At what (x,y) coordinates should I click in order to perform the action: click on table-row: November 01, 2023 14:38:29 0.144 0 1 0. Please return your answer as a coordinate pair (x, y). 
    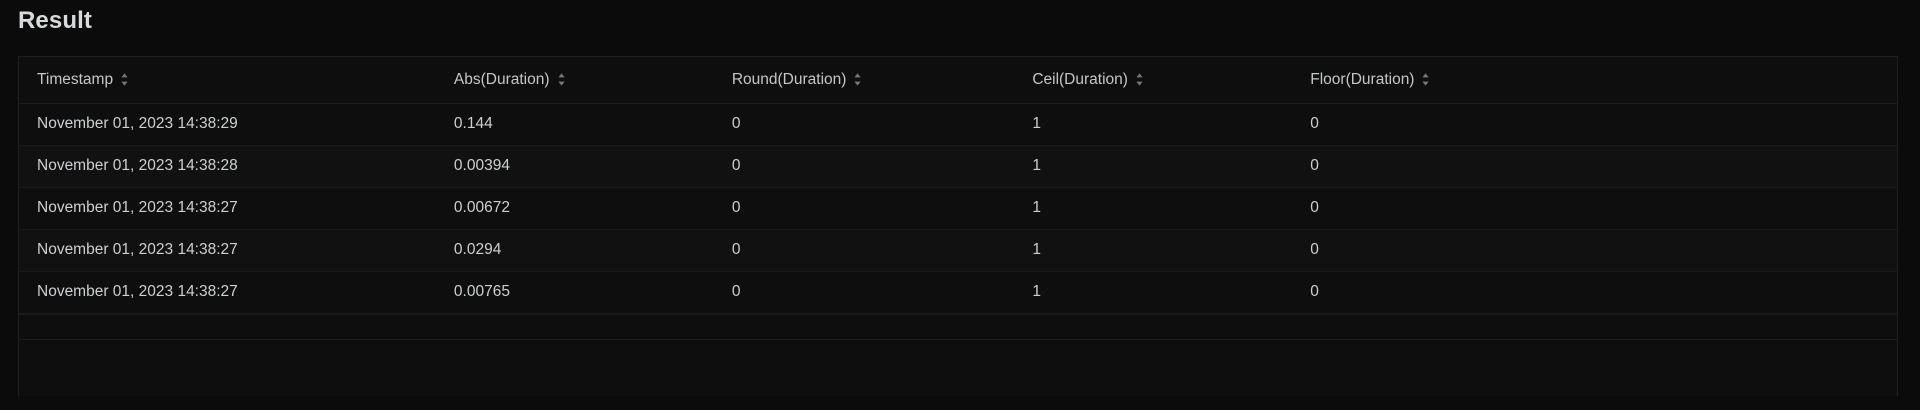
    Looking at the image, I should click on (958, 124).